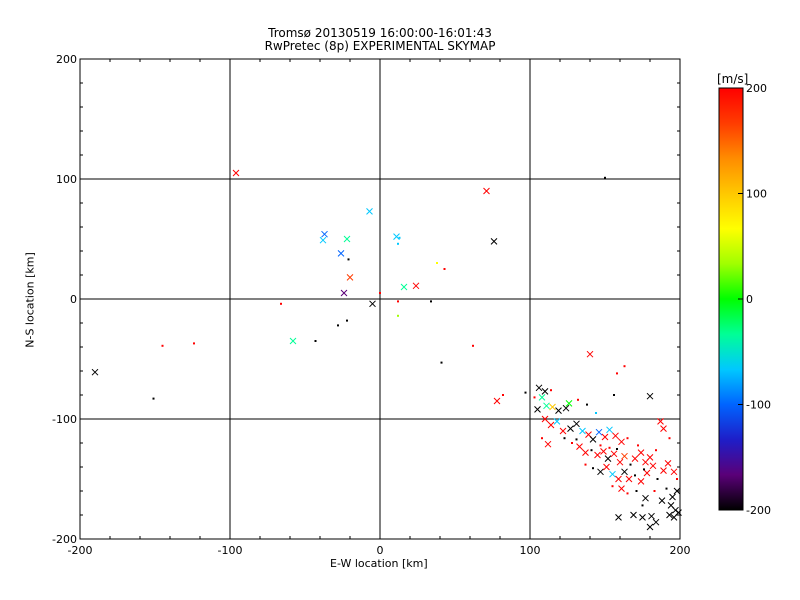 This screenshot has width=800, height=600. What do you see at coordinates (758, 510) in the screenshot?
I see `colorbar-tick-label: -200` at bounding box center [758, 510].